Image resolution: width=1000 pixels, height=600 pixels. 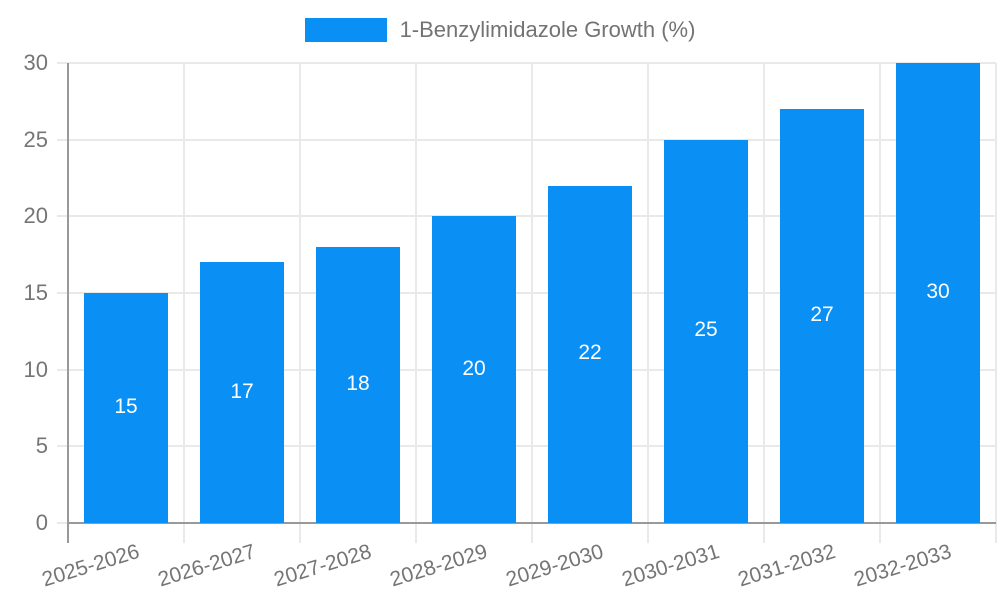 I want to click on bar-value-label: 27, so click(x=822, y=314).